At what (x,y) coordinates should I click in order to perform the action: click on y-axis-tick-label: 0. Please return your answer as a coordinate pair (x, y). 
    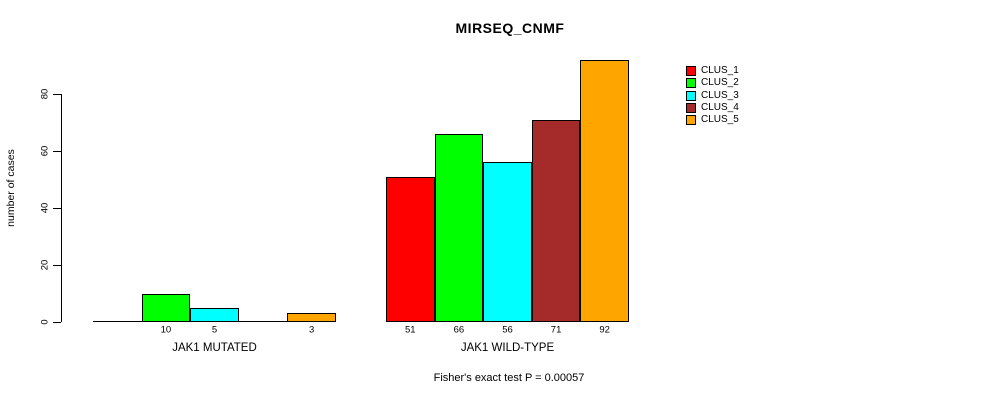
    Looking at the image, I should click on (45, 322).